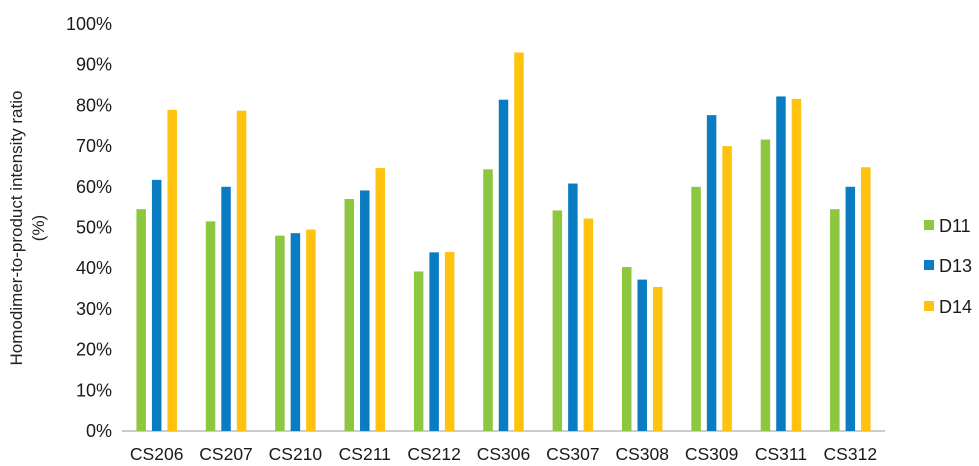 The width and height of the screenshot is (979, 466). I want to click on y-axis-ticks: 0% 10% 20% 30% 40% 50% 60% 70% 80% 90% 100%, so click(89, 227).